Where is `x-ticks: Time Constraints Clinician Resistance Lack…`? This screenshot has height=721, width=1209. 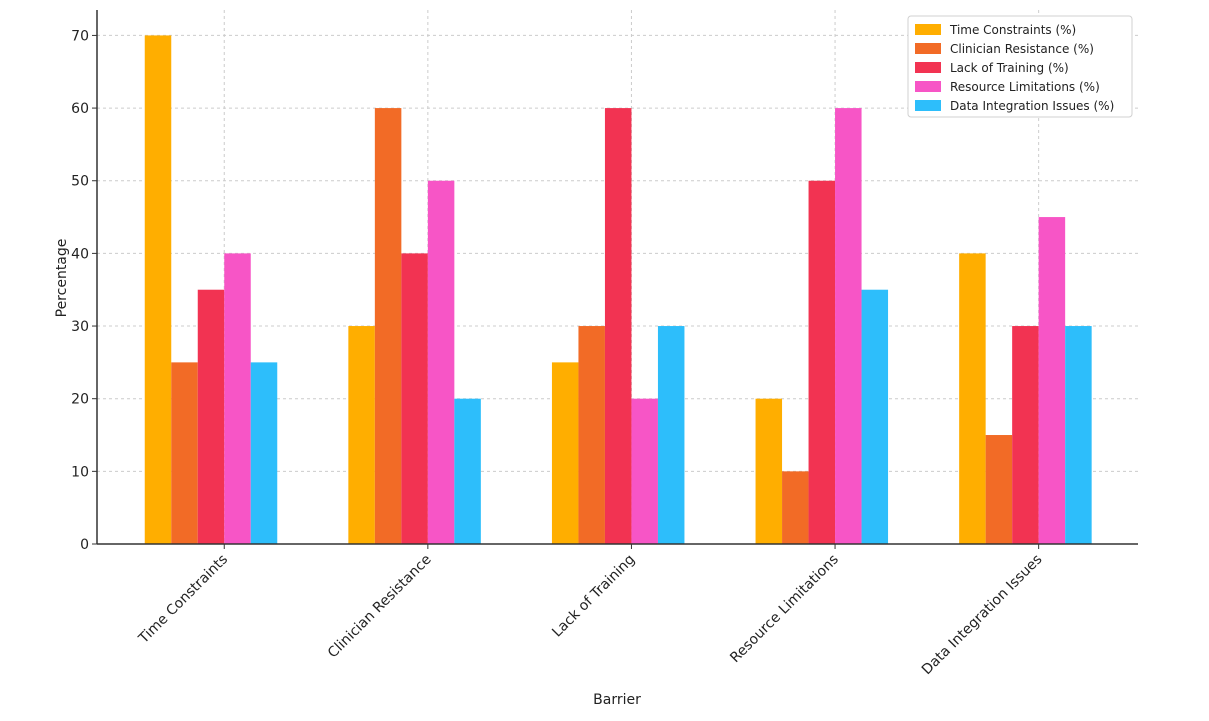
x-ticks: Time Constraints Clinician Resistance Lack… is located at coordinates (590, 611).